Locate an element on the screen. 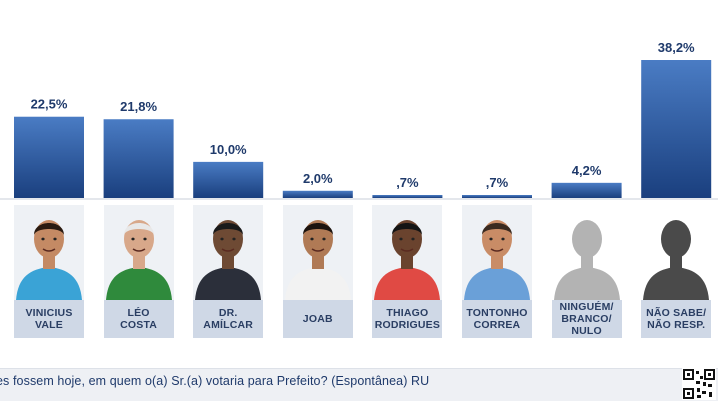 This screenshot has width=718, height=405. value-label-1: 21,8% is located at coordinates (138, 106).